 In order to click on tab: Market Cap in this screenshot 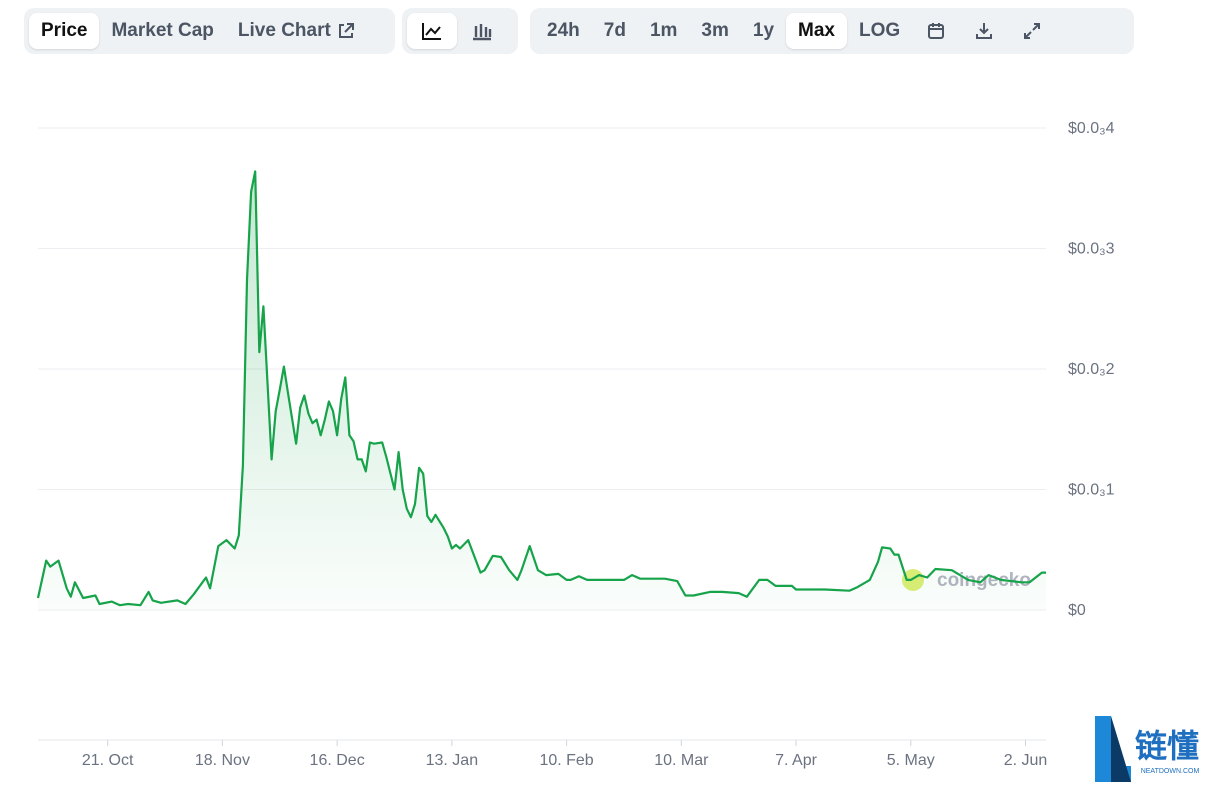, I will do `click(162, 30)`.